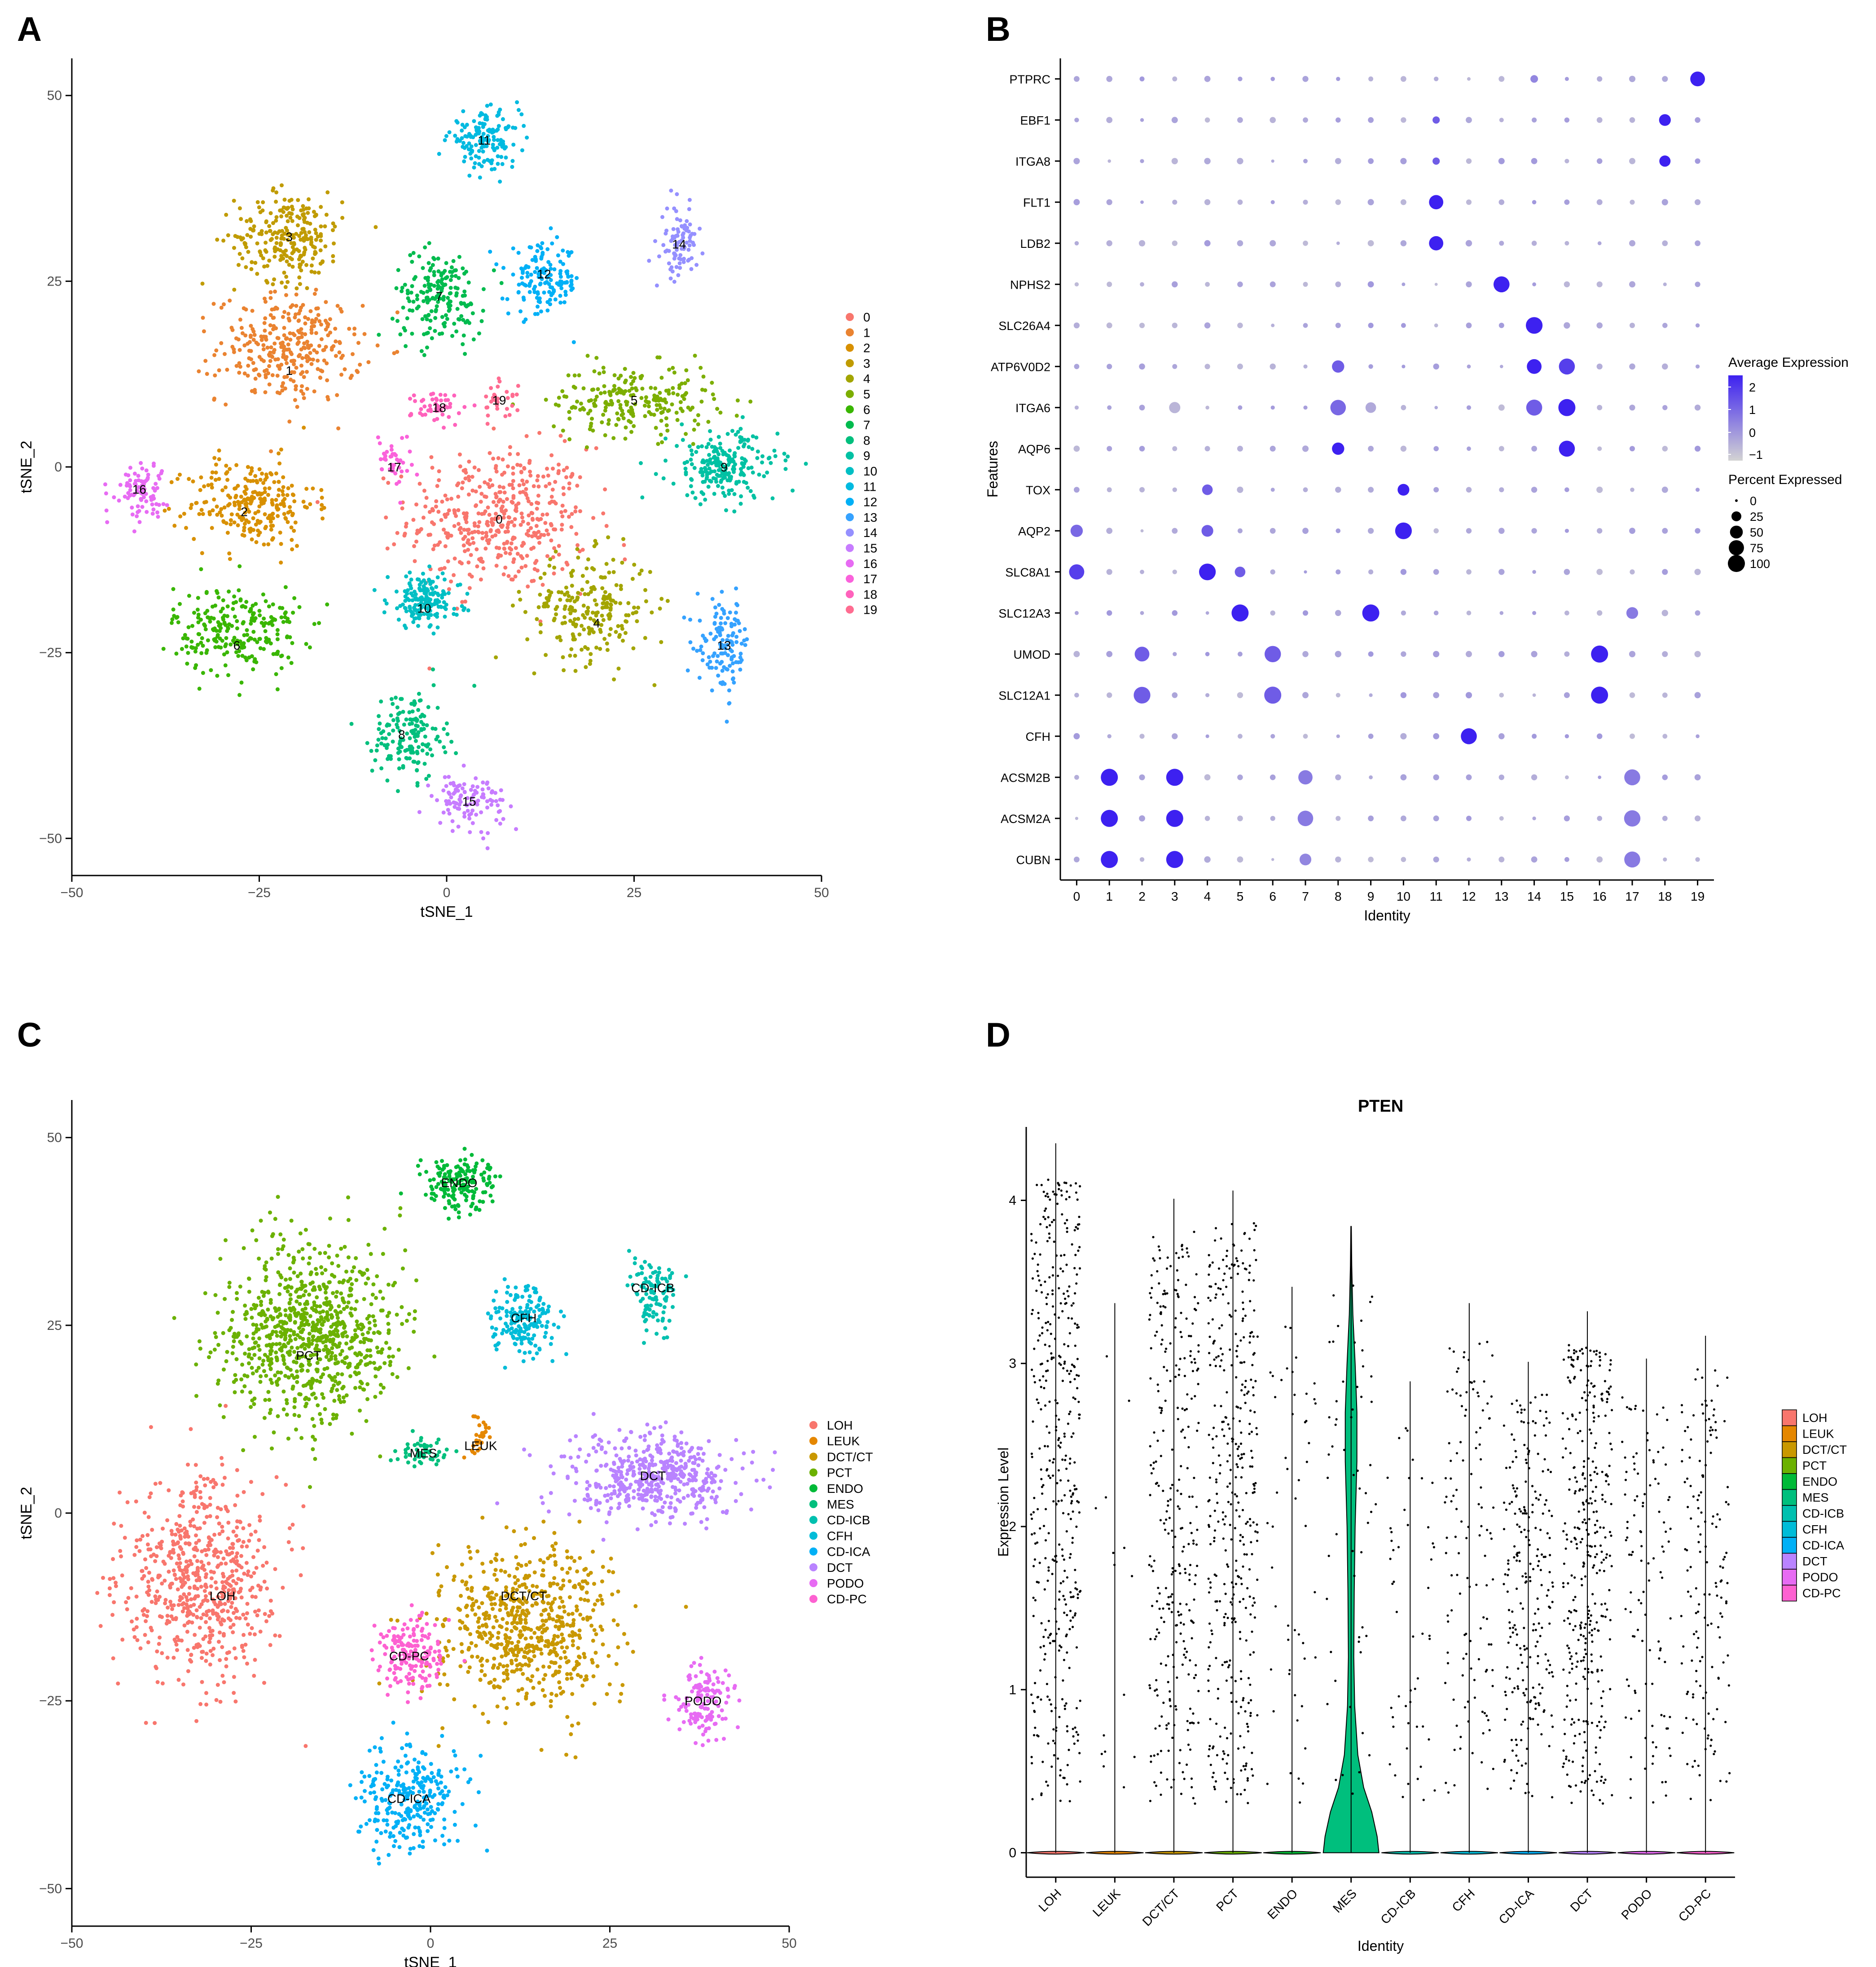 This screenshot has height=1967, width=1876. What do you see at coordinates (866, 456) in the screenshot?
I see `a-legend-label-9: 9` at bounding box center [866, 456].